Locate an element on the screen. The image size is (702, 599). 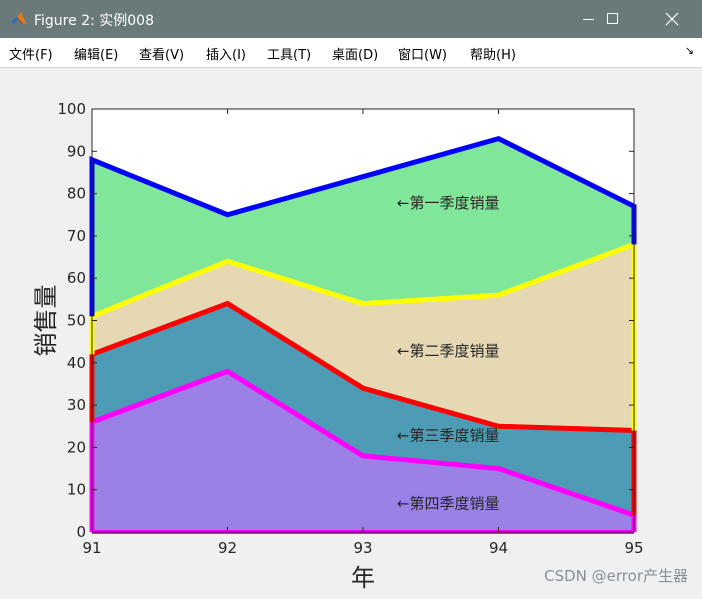
menu-help: 帮助(H) is located at coordinates (493, 55).